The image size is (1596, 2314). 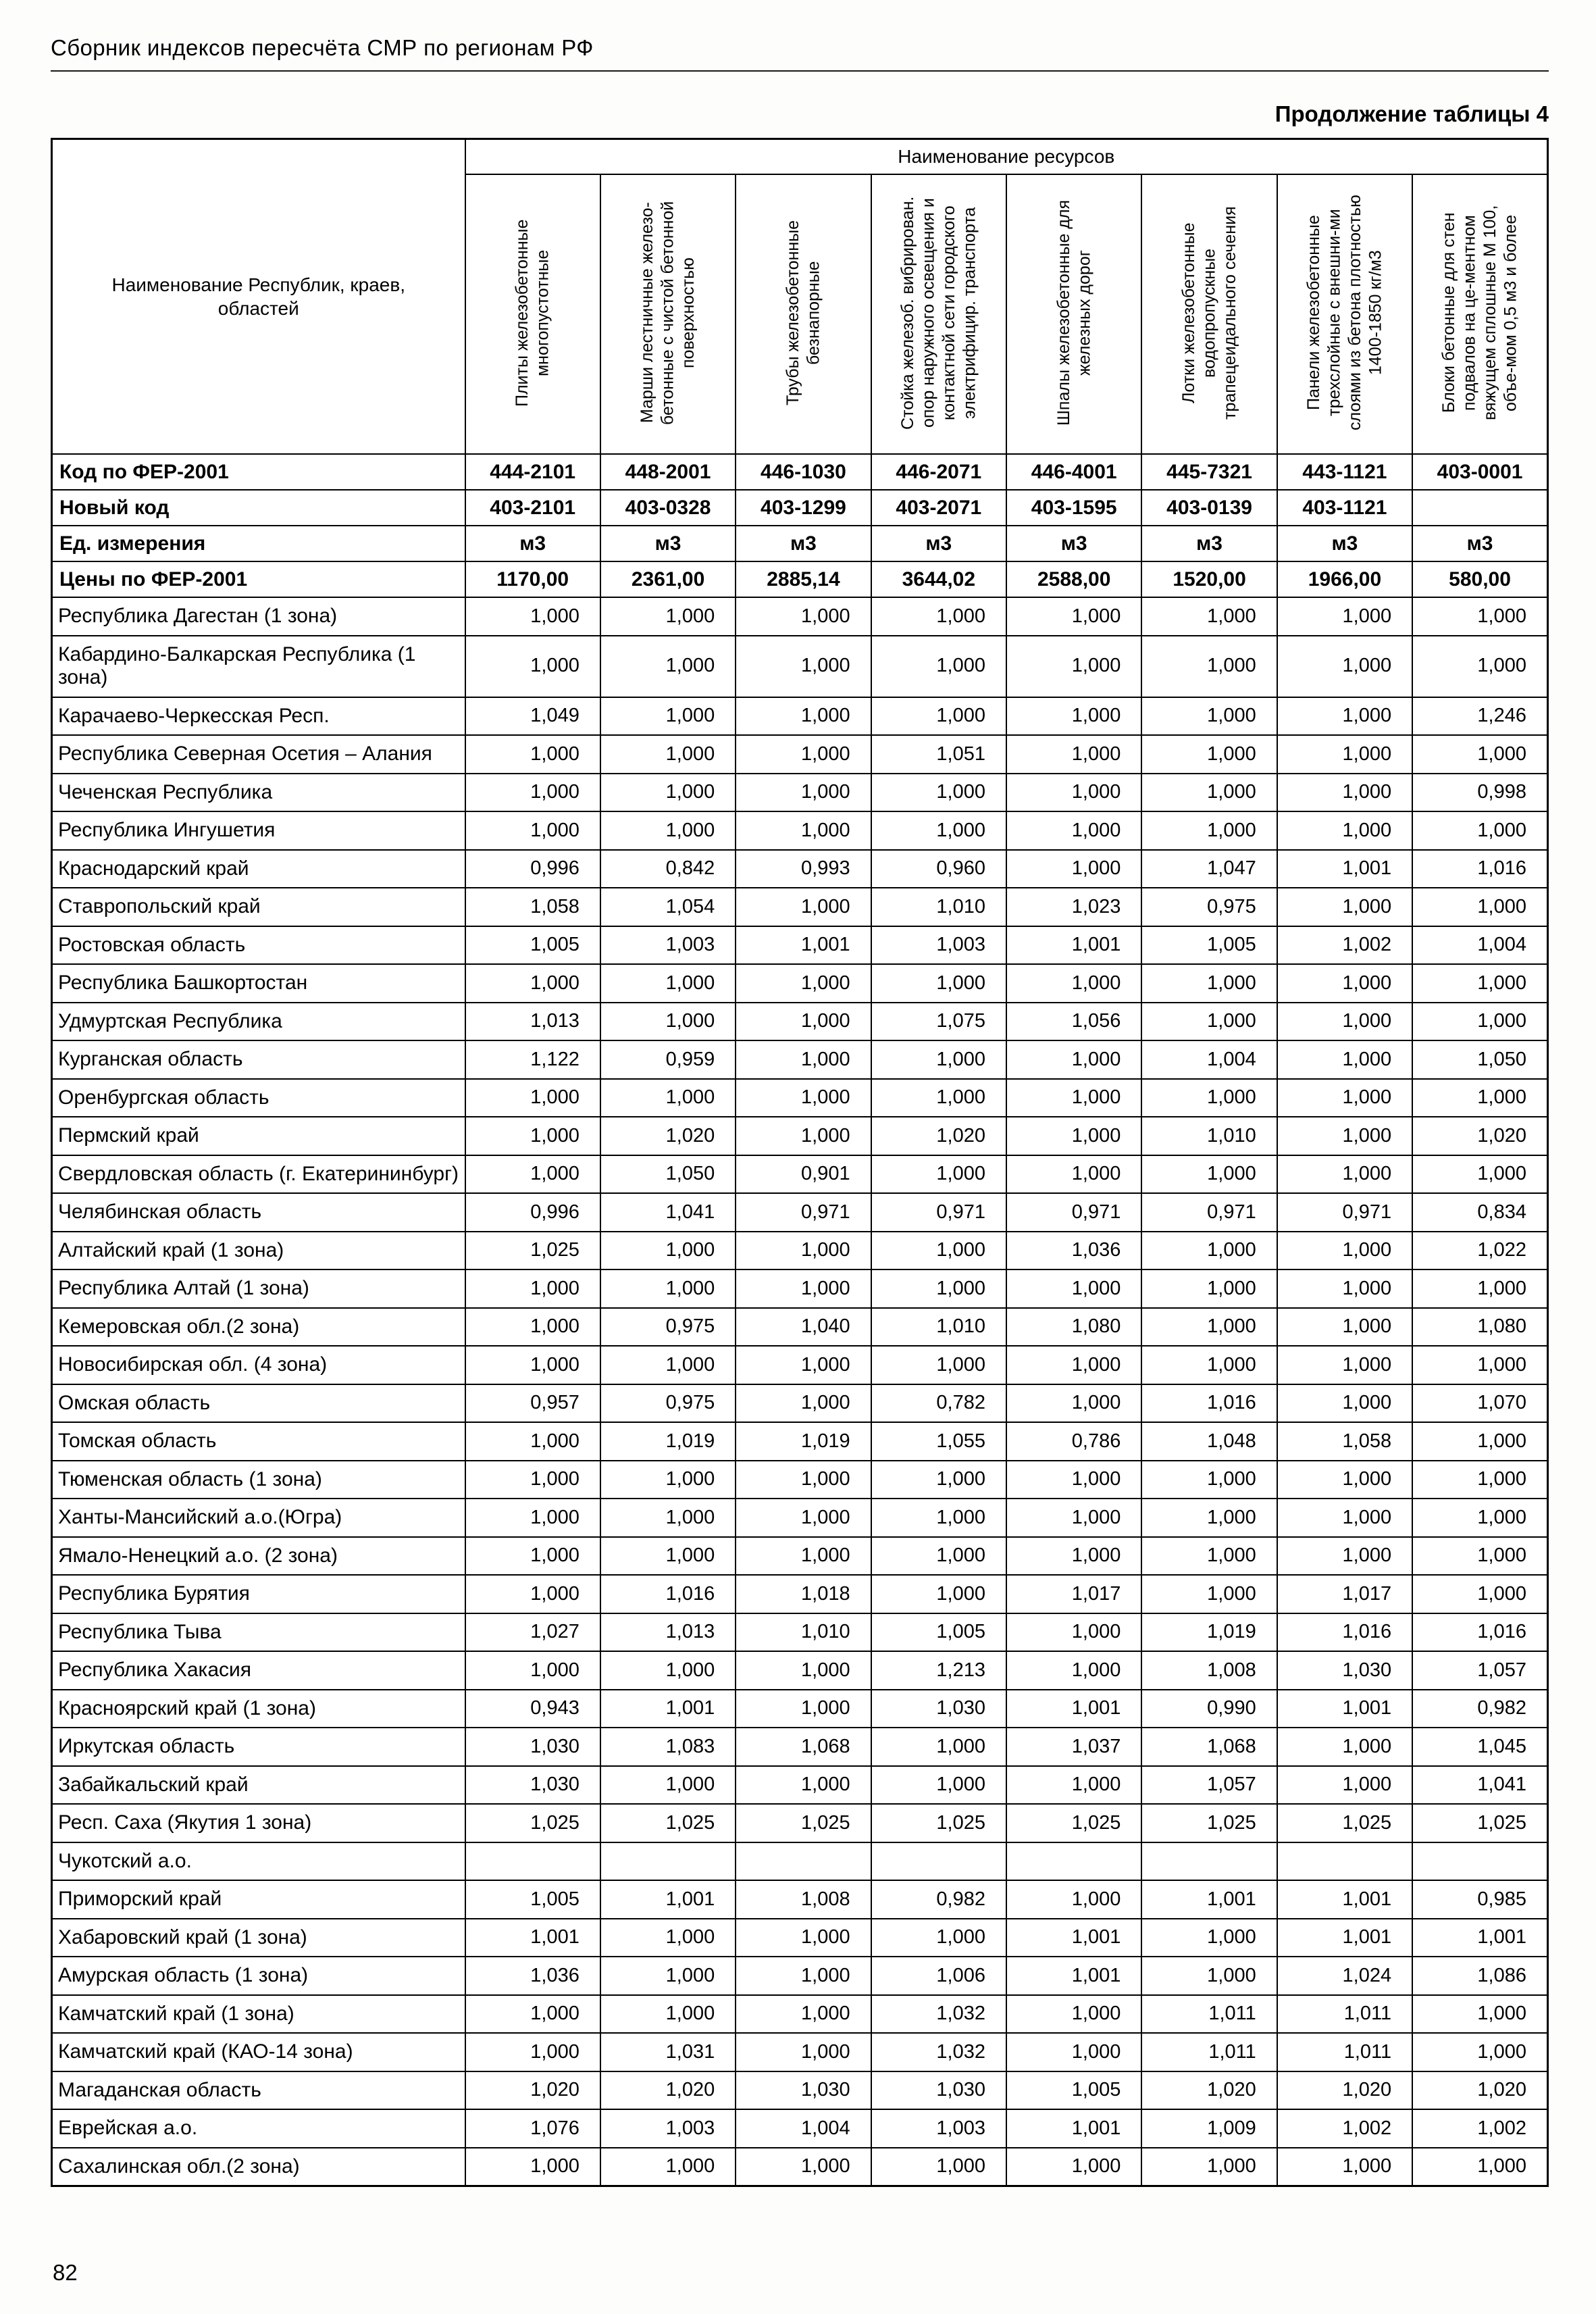 What do you see at coordinates (258, 1174) in the screenshot?
I see `region-name: Свердловская область (г. Екатерининбург)` at bounding box center [258, 1174].